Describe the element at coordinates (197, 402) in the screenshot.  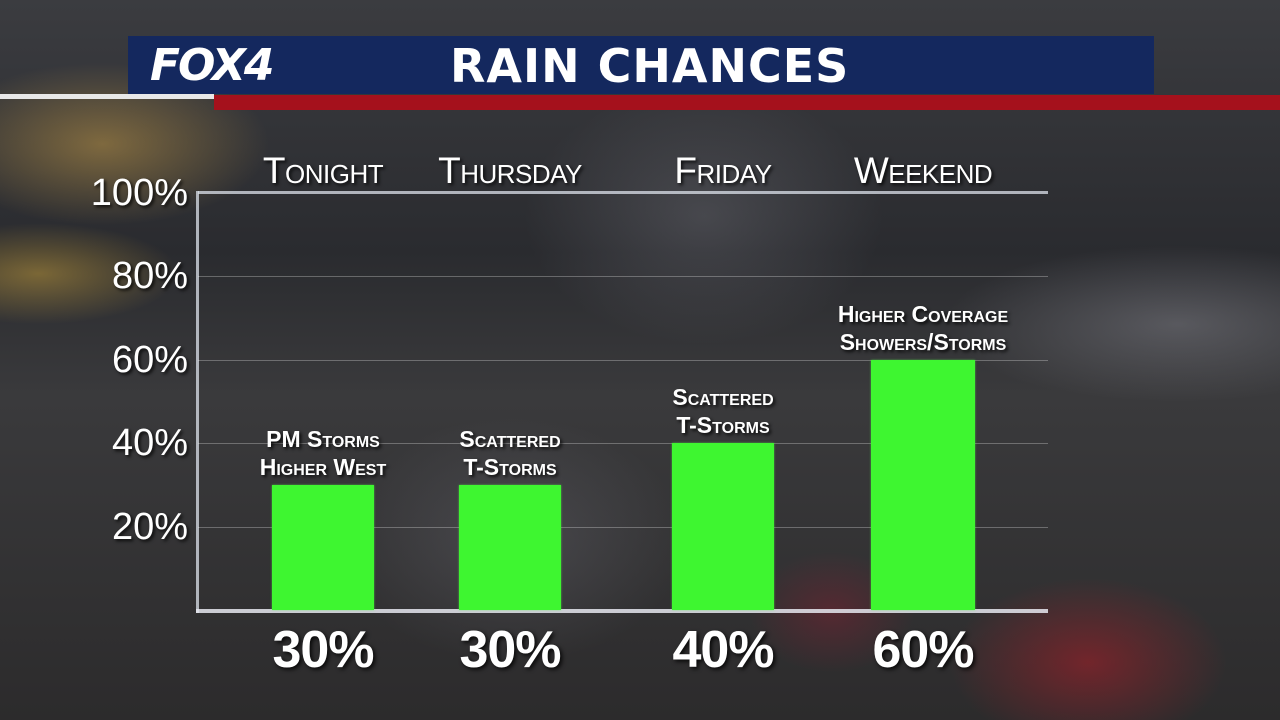
I see `y-axis-line` at that location.